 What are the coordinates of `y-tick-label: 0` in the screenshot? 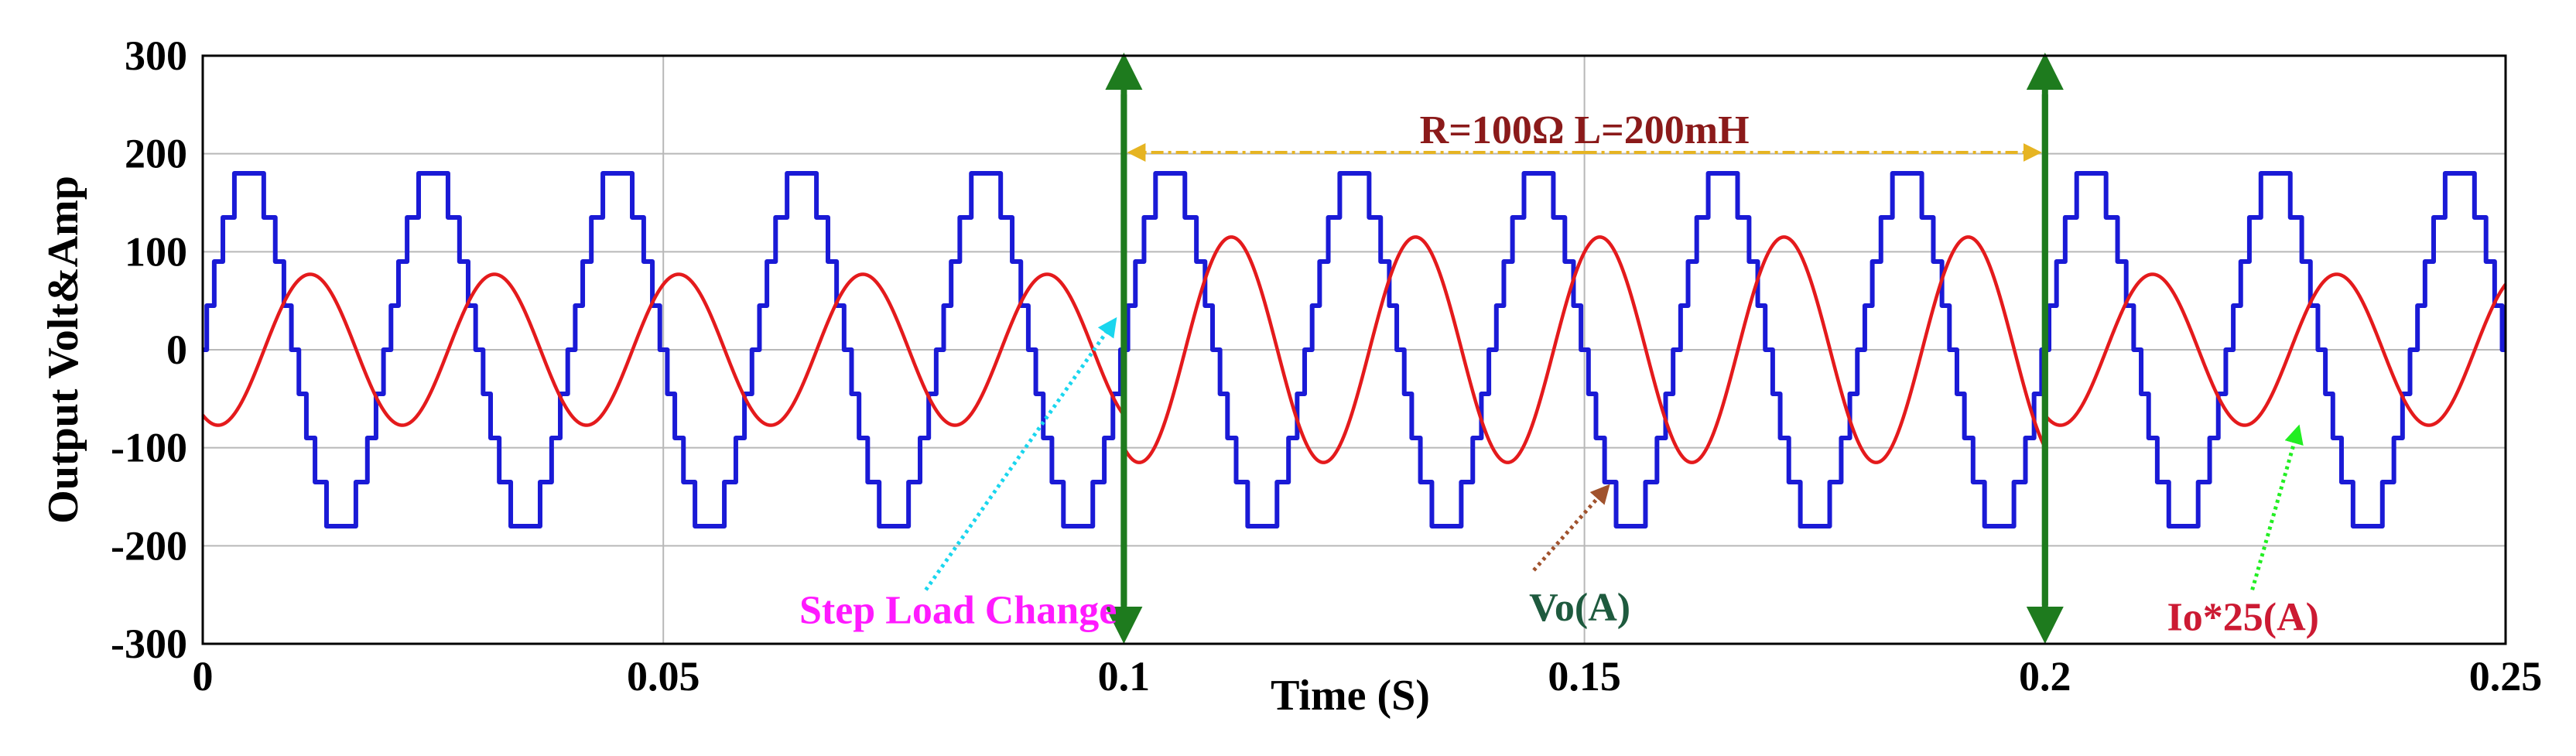 It's located at (177, 350).